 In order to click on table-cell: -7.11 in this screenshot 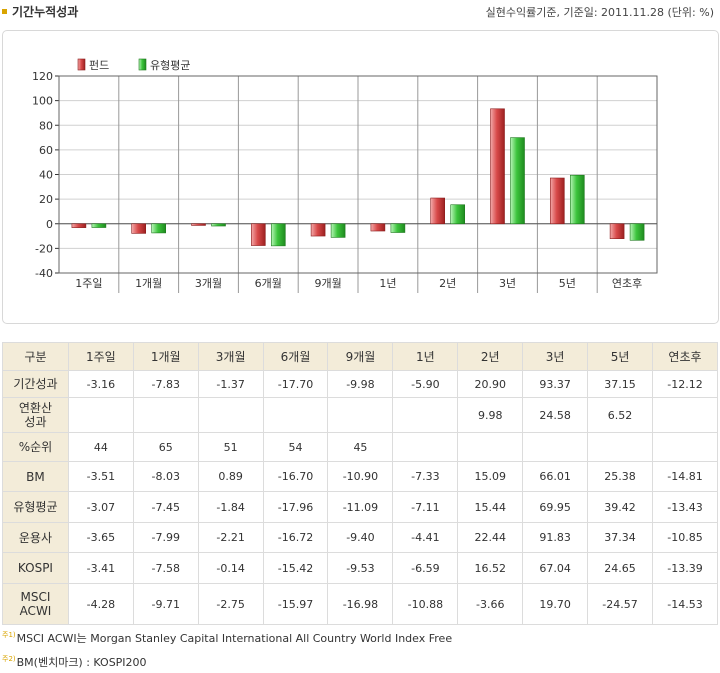, I will do `click(425, 507)`.